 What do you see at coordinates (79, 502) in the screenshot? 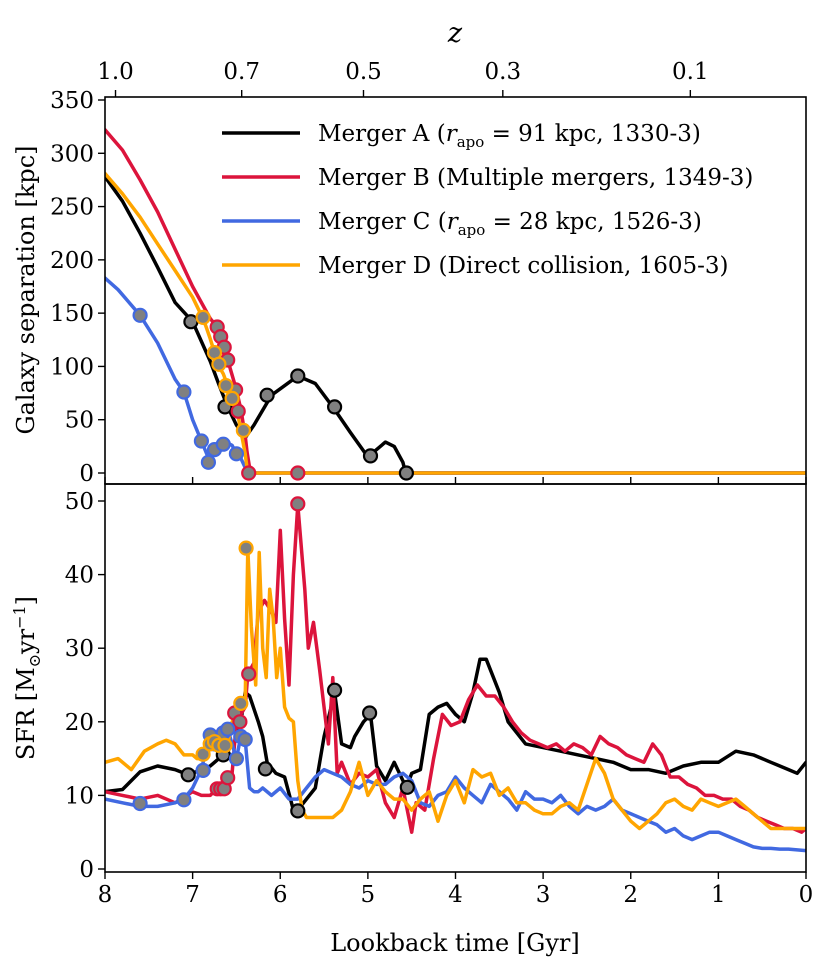
I see `sfr-y-tick-label: 50` at bounding box center [79, 502].